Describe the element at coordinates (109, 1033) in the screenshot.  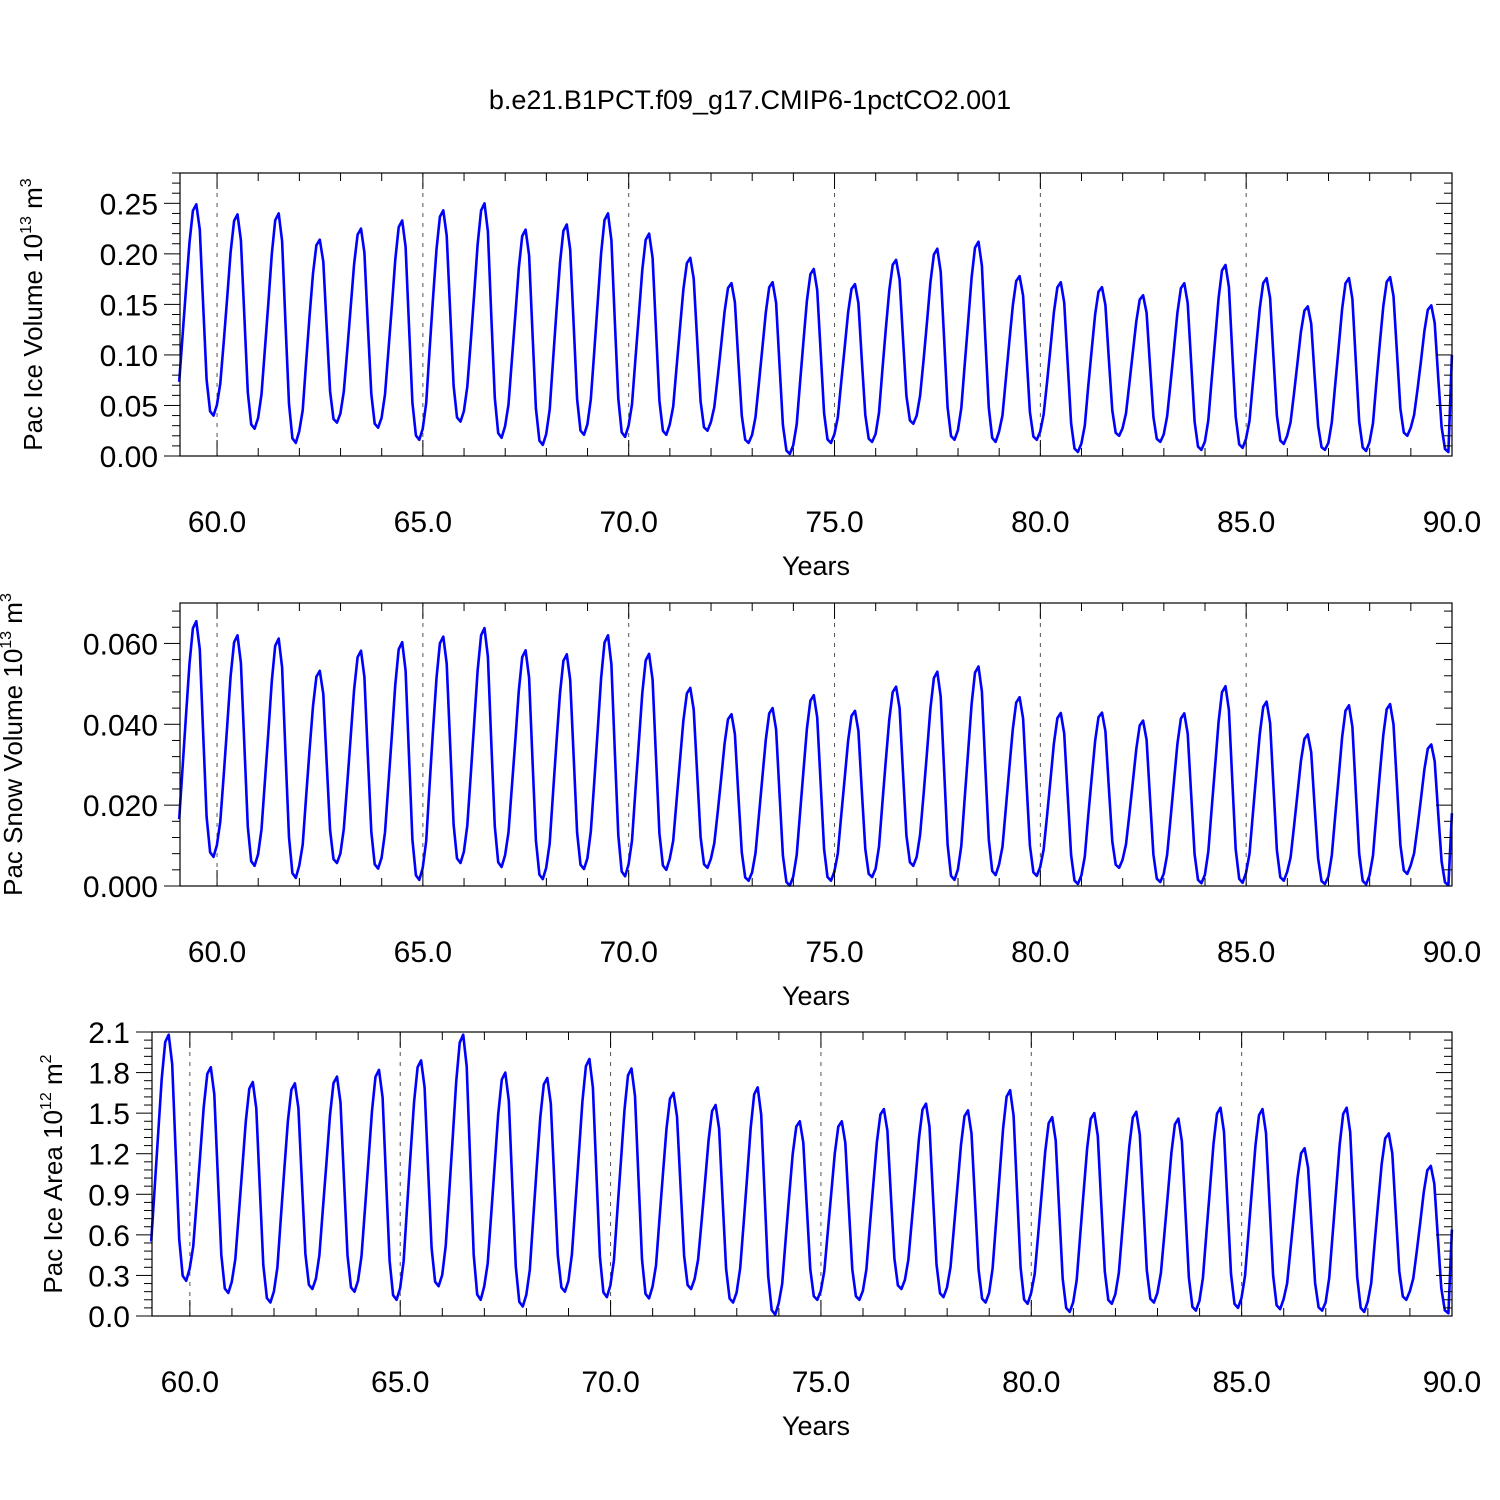
I see `y-tick-label: 2.1` at that location.